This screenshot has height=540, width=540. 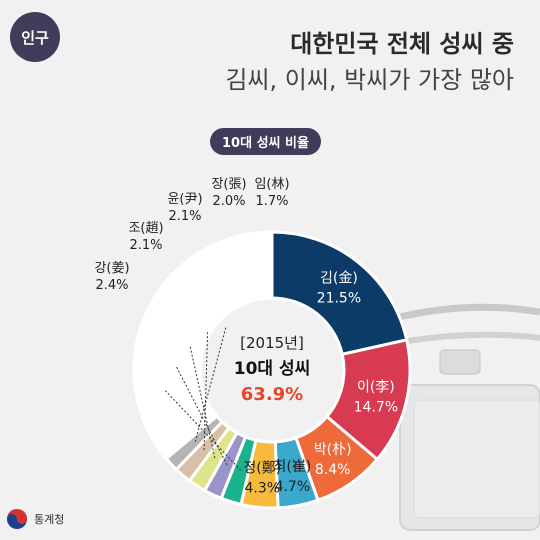 I want to click on slice-name-3: 최(崔), so click(x=292, y=467).